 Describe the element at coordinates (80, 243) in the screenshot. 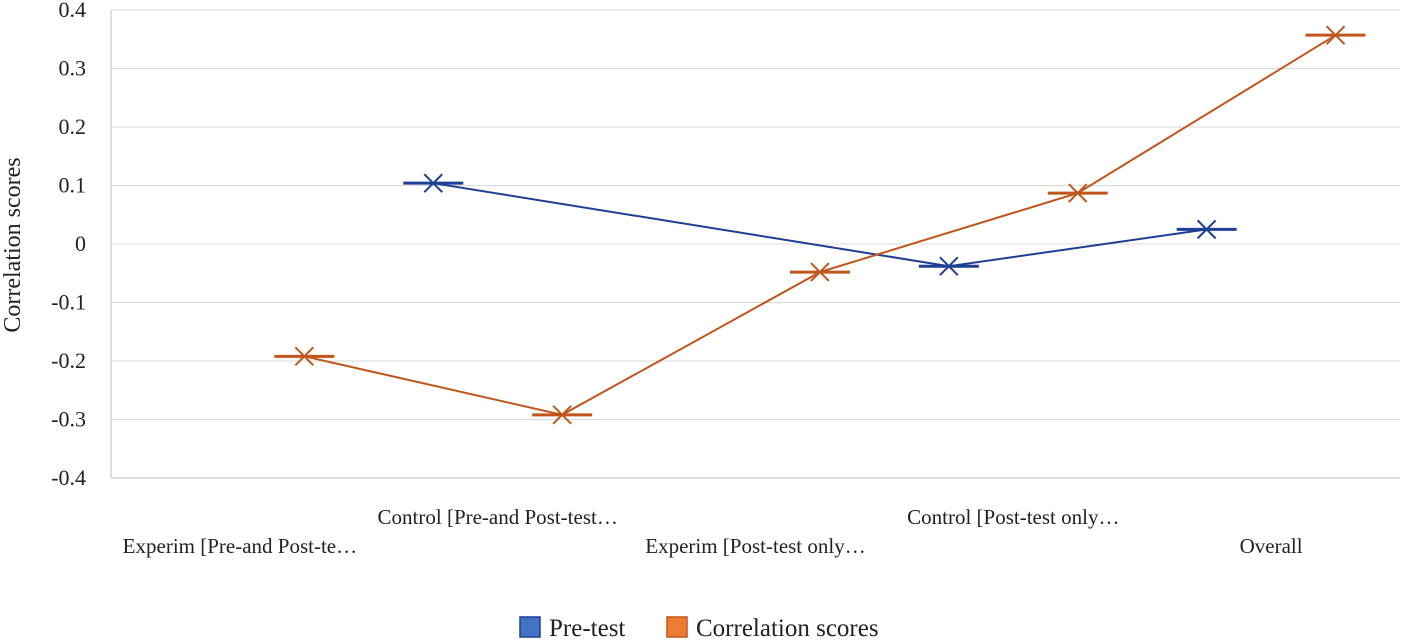

I see `y-tick-label: 0` at that location.